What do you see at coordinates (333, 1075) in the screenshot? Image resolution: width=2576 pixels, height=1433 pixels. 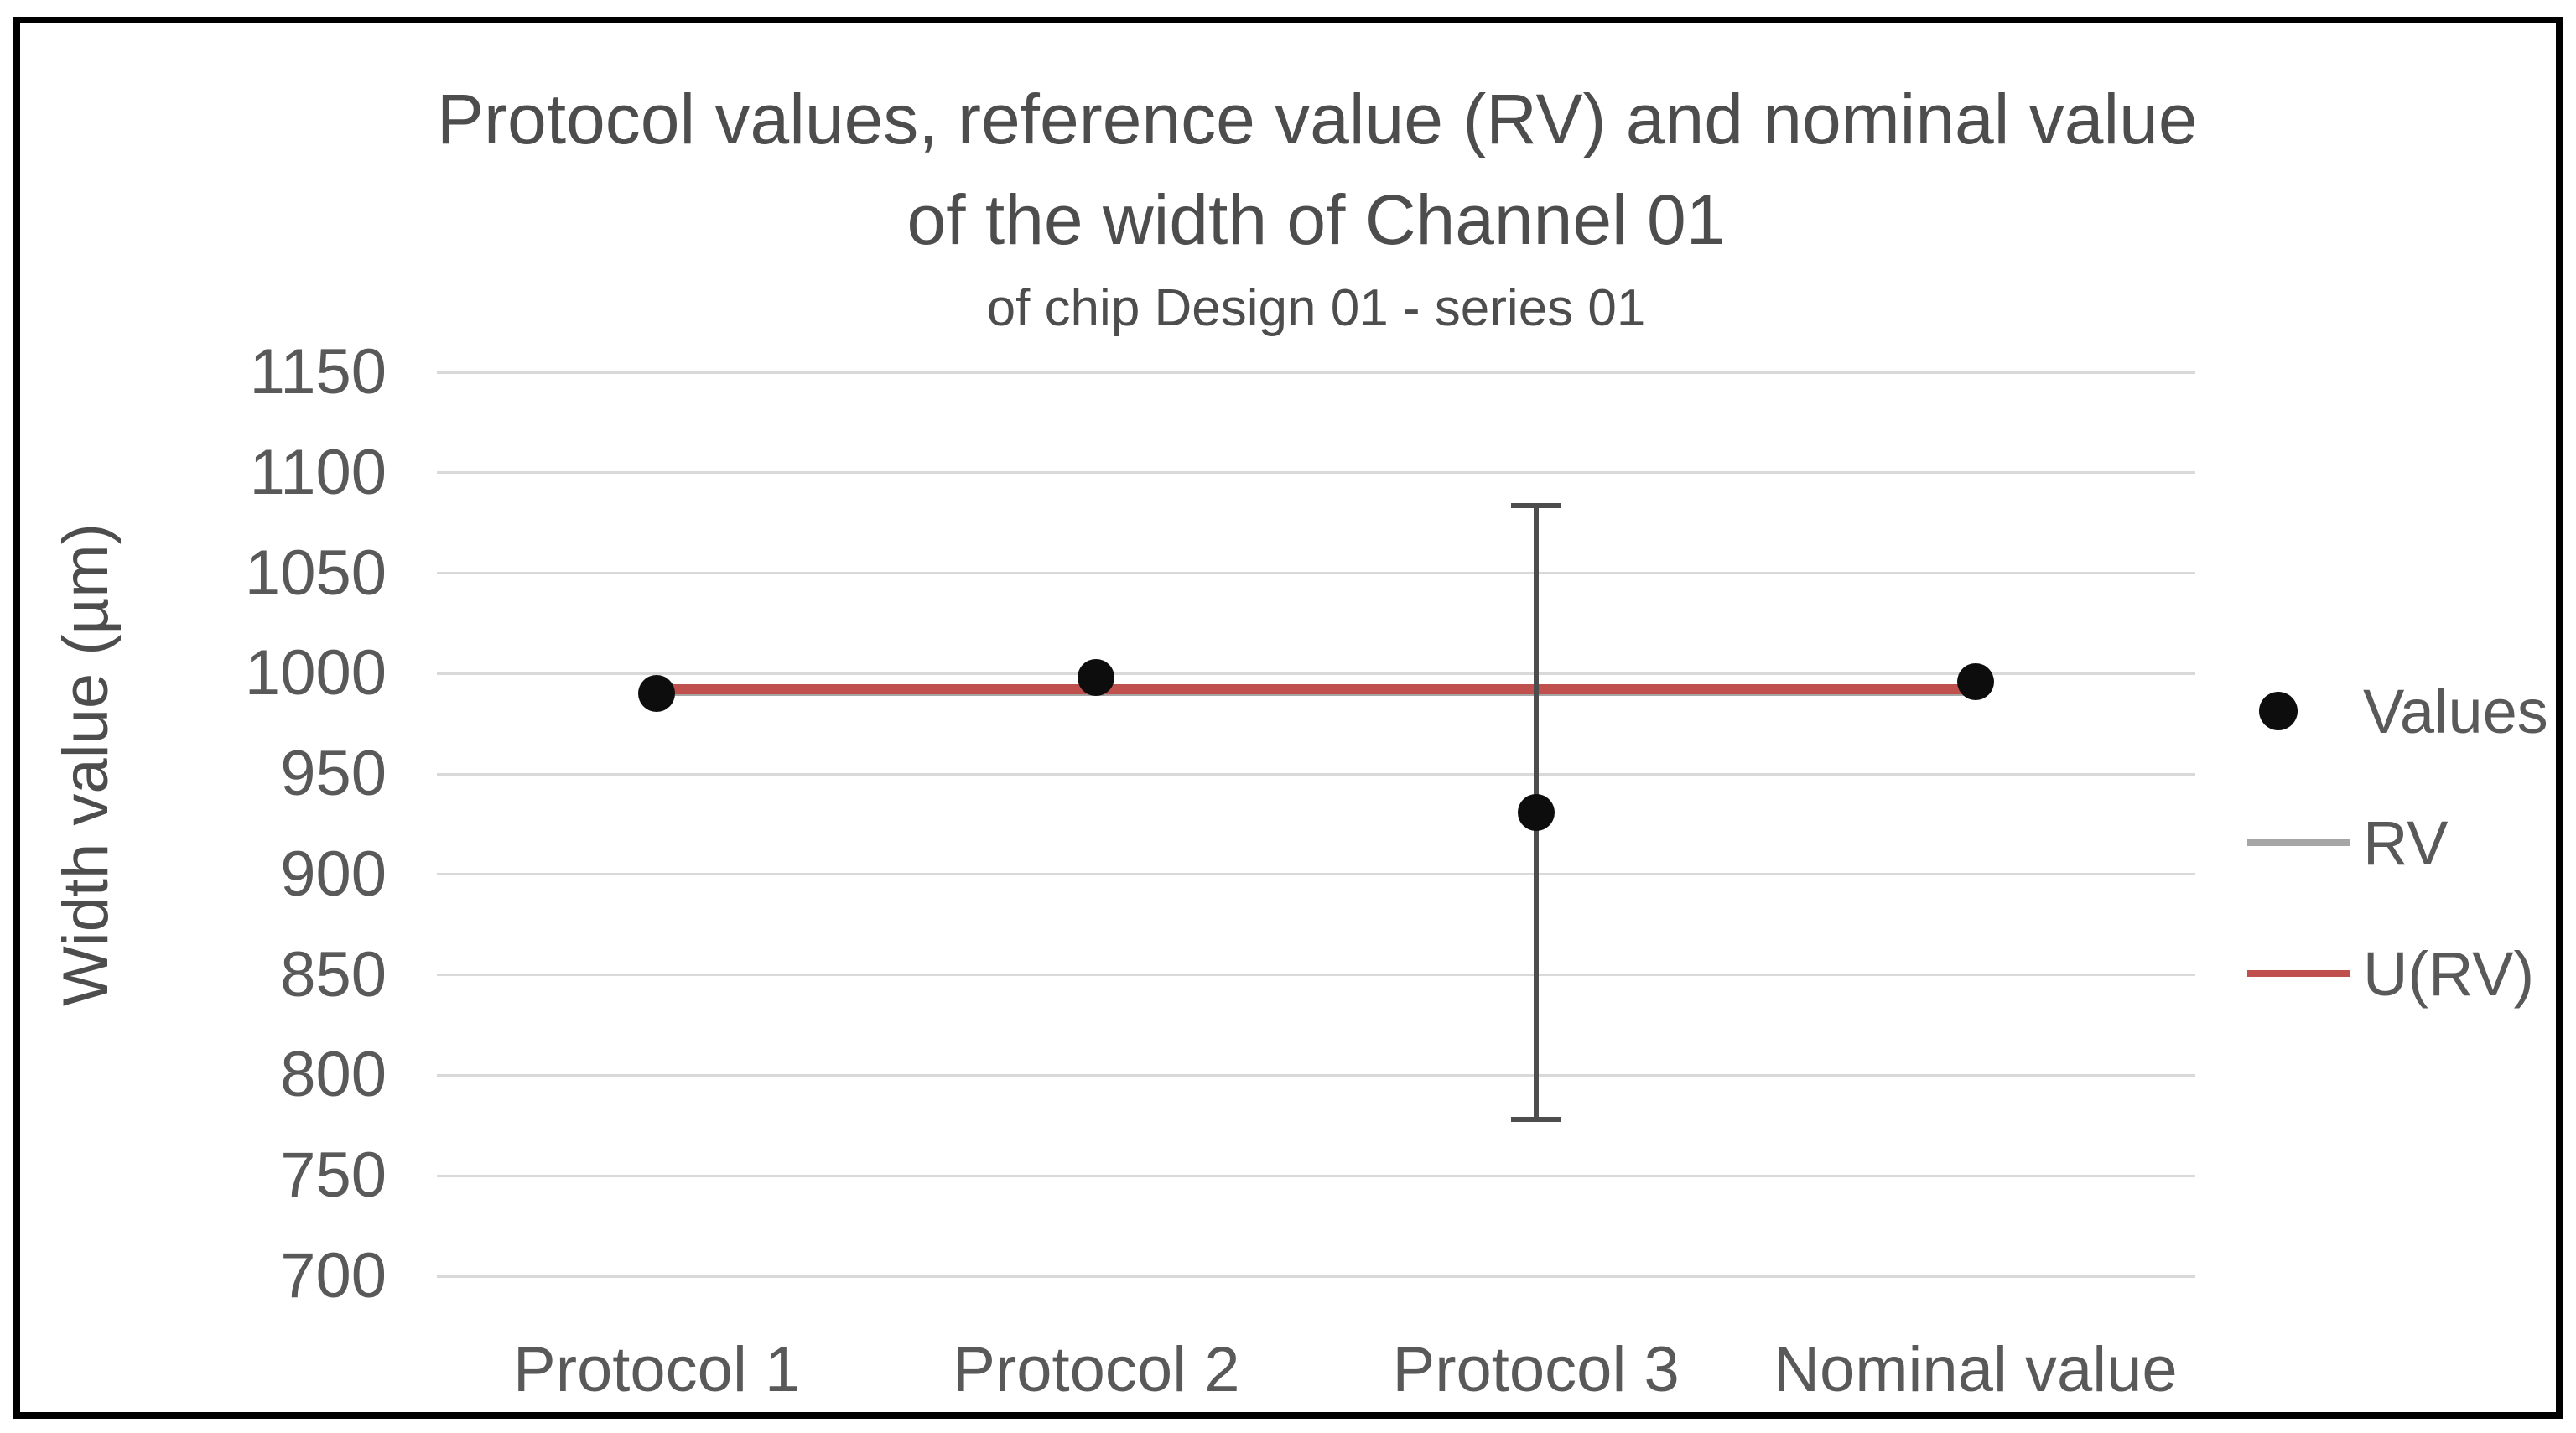 I see `y-tick-label: 800` at bounding box center [333, 1075].